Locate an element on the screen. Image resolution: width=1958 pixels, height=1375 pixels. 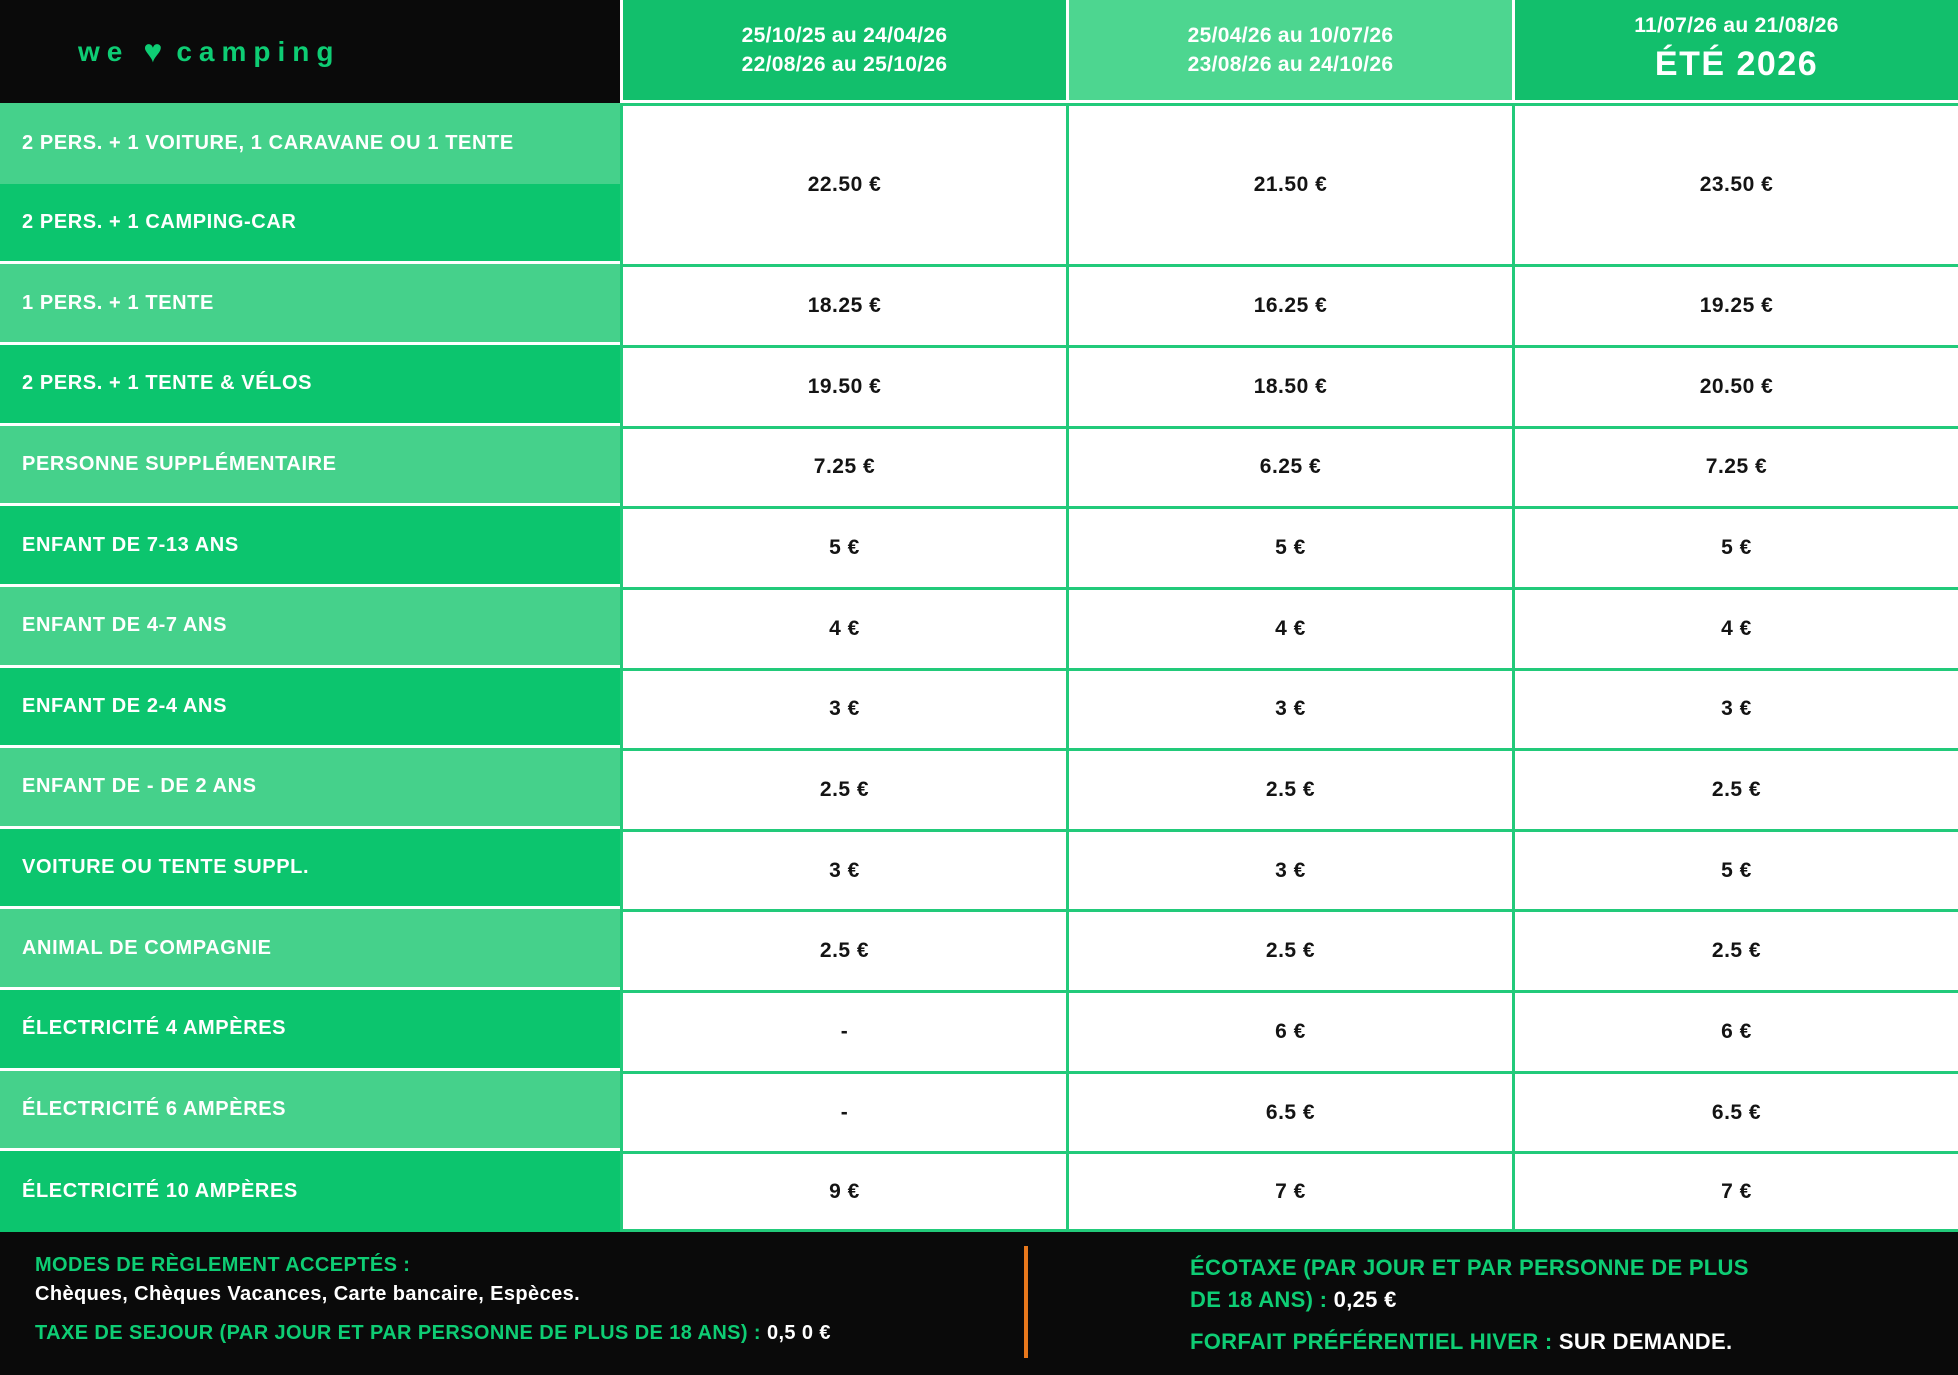
row-label: ÉLECTRICITÉ 4 AMPÈRES is located at coordinates (310, 1030).